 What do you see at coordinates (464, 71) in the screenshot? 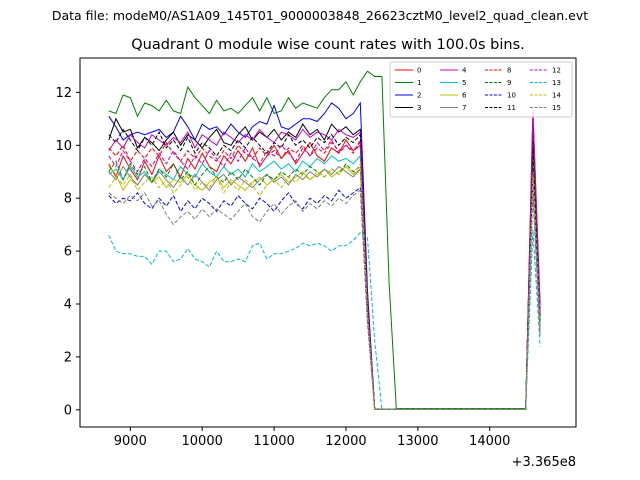
I see `legend-label-4: 4` at bounding box center [464, 71].